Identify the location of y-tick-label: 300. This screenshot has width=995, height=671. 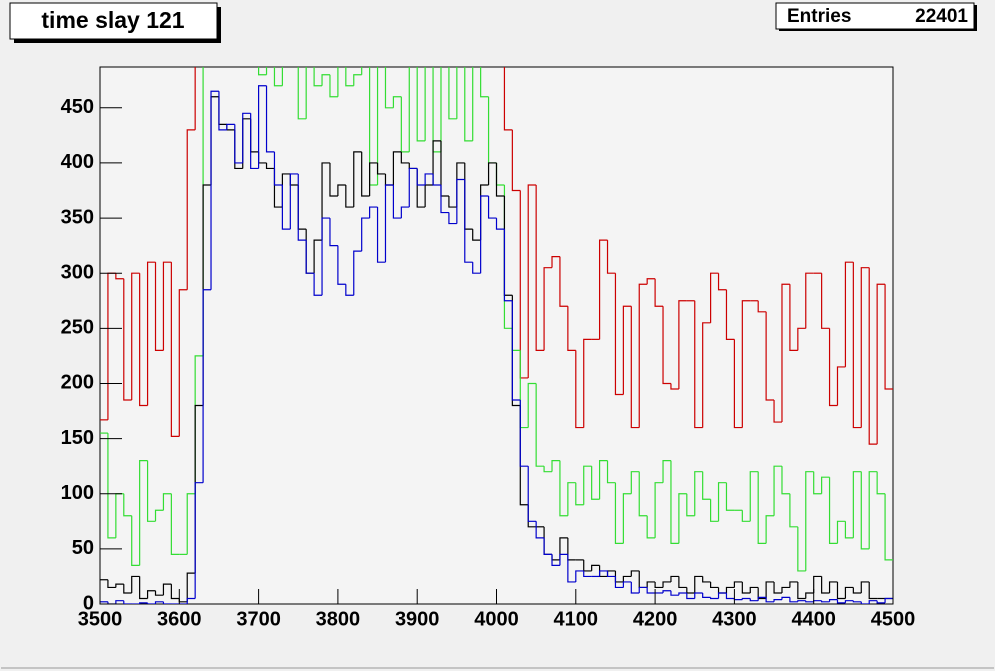
(77, 272).